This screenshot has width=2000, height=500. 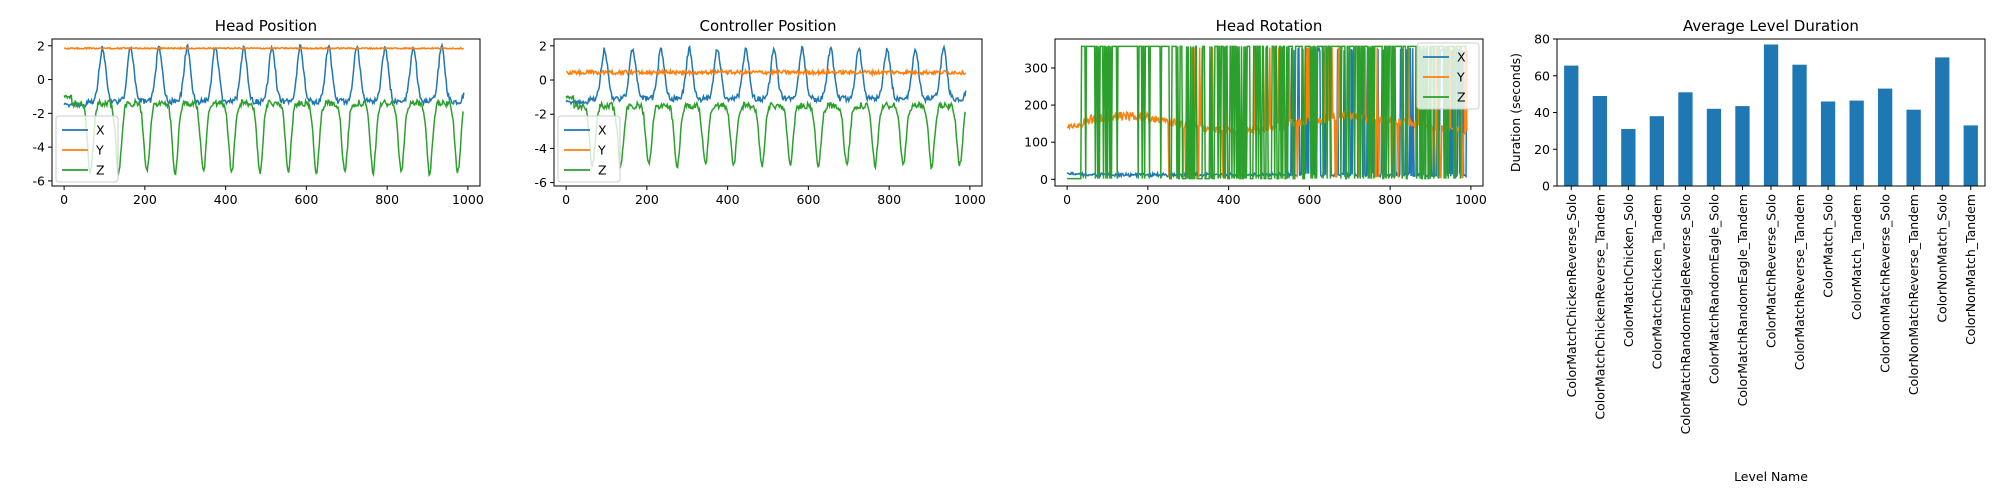 What do you see at coordinates (1628, 270) in the screenshot?
I see `x-tick-label: ColorMatchChicken_Solo` at bounding box center [1628, 270].